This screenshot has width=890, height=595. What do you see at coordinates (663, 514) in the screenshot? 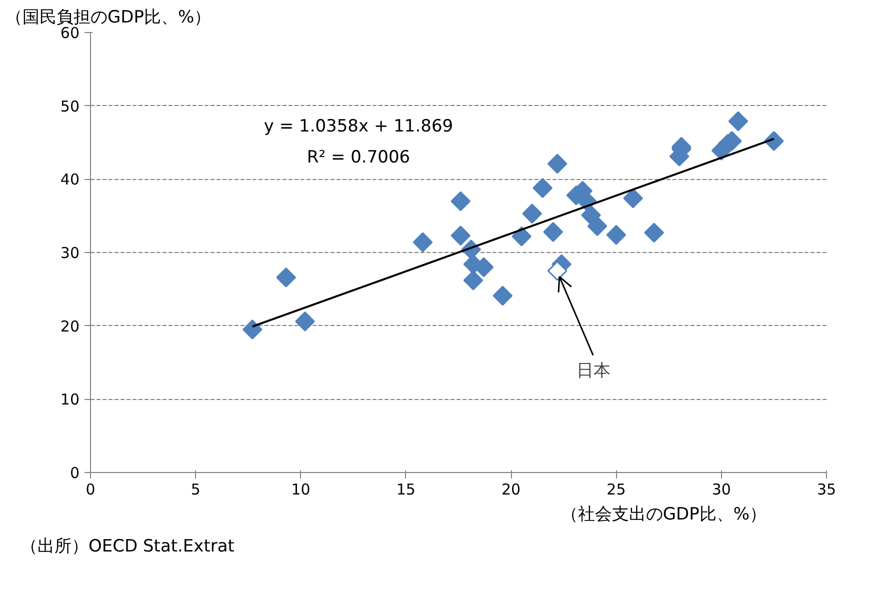
I see `x-axis-title: （社会支出のGDP比、%）` at bounding box center [663, 514].